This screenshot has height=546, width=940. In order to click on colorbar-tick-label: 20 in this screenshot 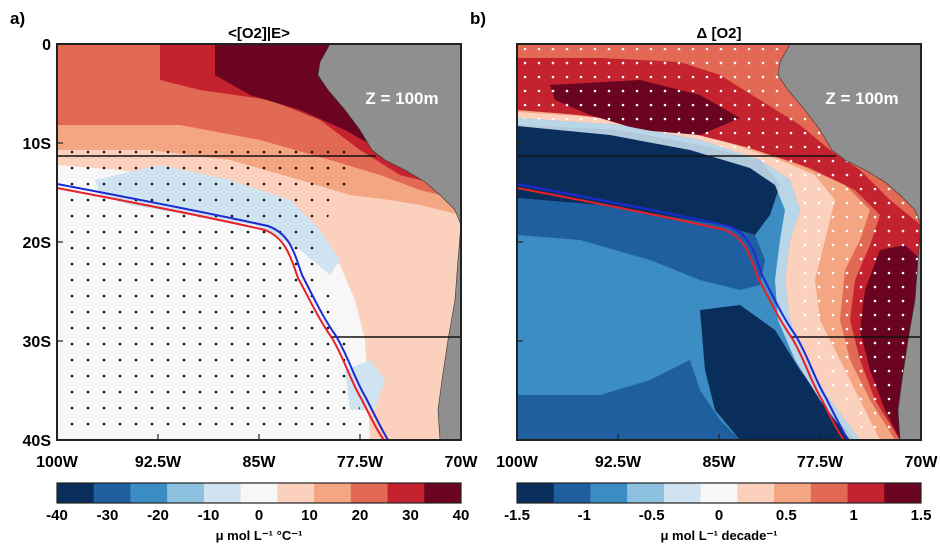, I will do `click(360, 515)`.